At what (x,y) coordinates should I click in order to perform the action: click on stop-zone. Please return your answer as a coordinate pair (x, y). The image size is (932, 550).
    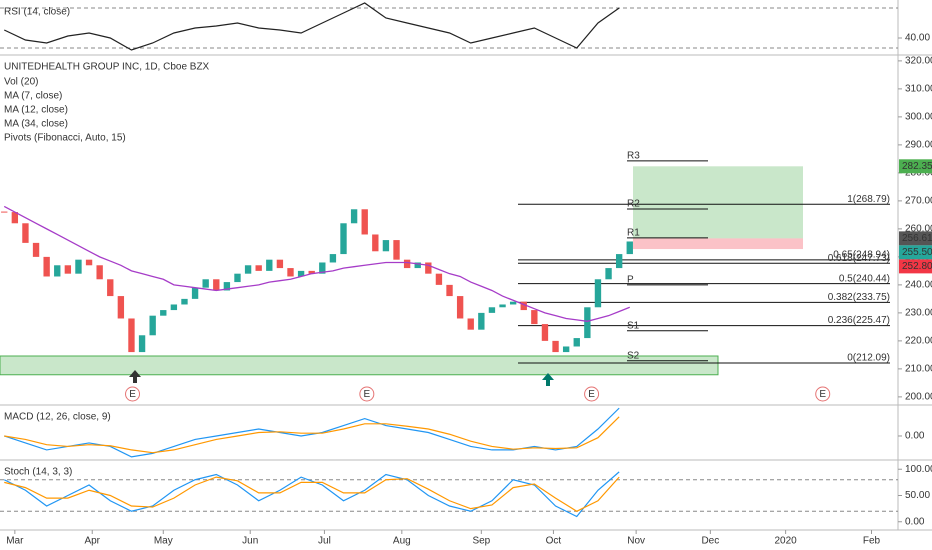
    Looking at the image, I should click on (718, 244).